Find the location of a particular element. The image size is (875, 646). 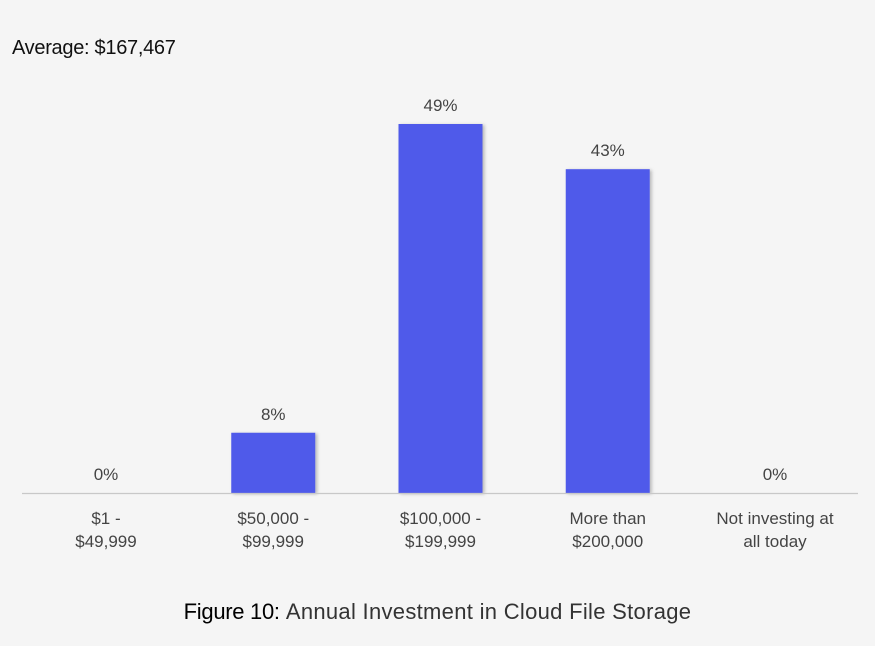

data-label-2: 49% is located at coordinates (440, 105).